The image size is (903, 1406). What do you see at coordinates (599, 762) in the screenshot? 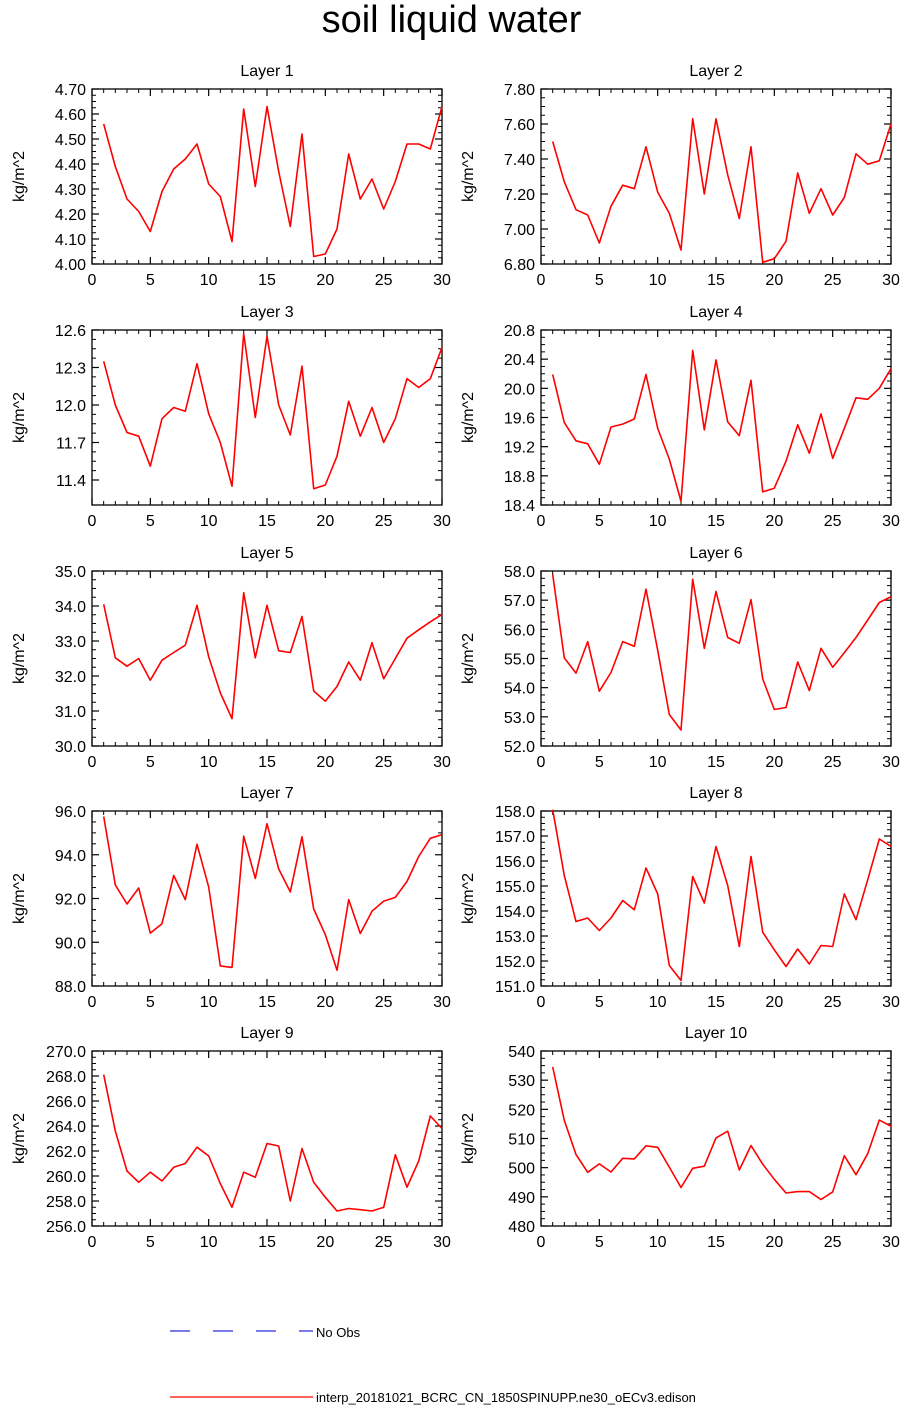
I see `panel-6-xtick-label: 5` at bounding box center [599, 762].